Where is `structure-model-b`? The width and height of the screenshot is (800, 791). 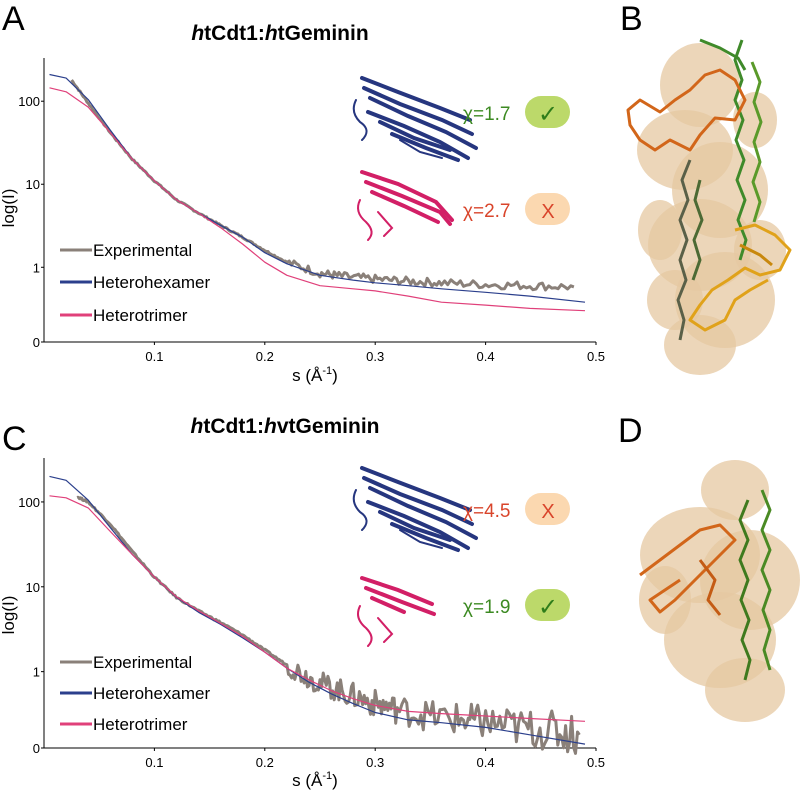
structure-model-b is located at coordinates (709, 206).